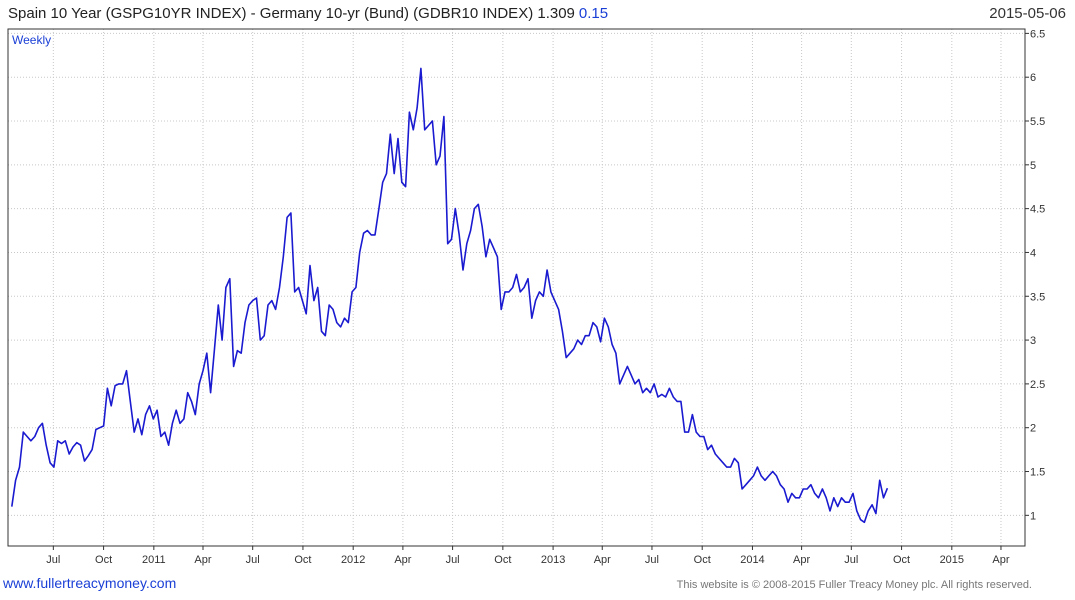  What do you see at coordinates (553, 560) in the screenshot?
I see `x-tick-label: 2013` at bounding box center [553, 560].